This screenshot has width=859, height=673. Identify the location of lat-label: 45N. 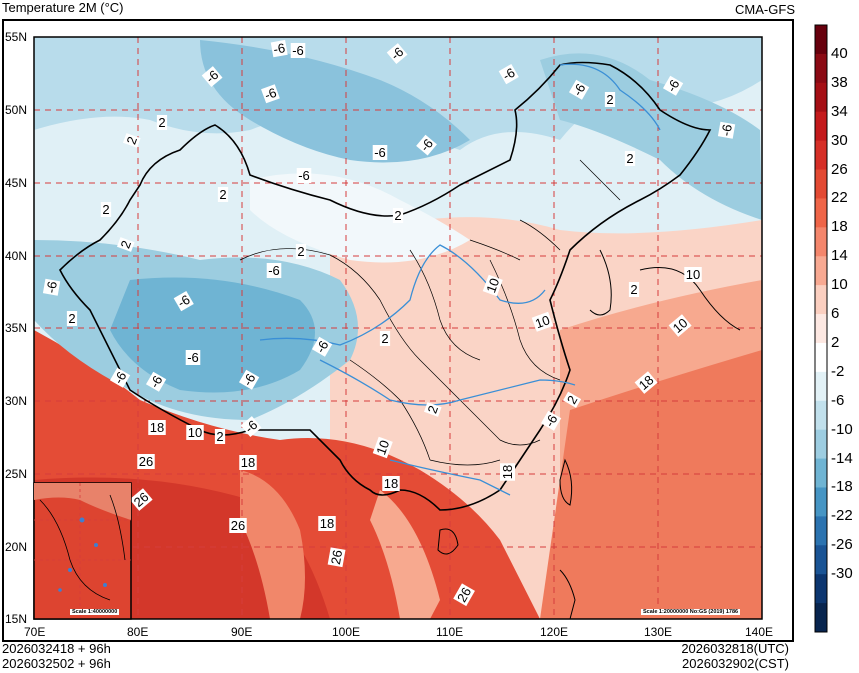
(16, 183).